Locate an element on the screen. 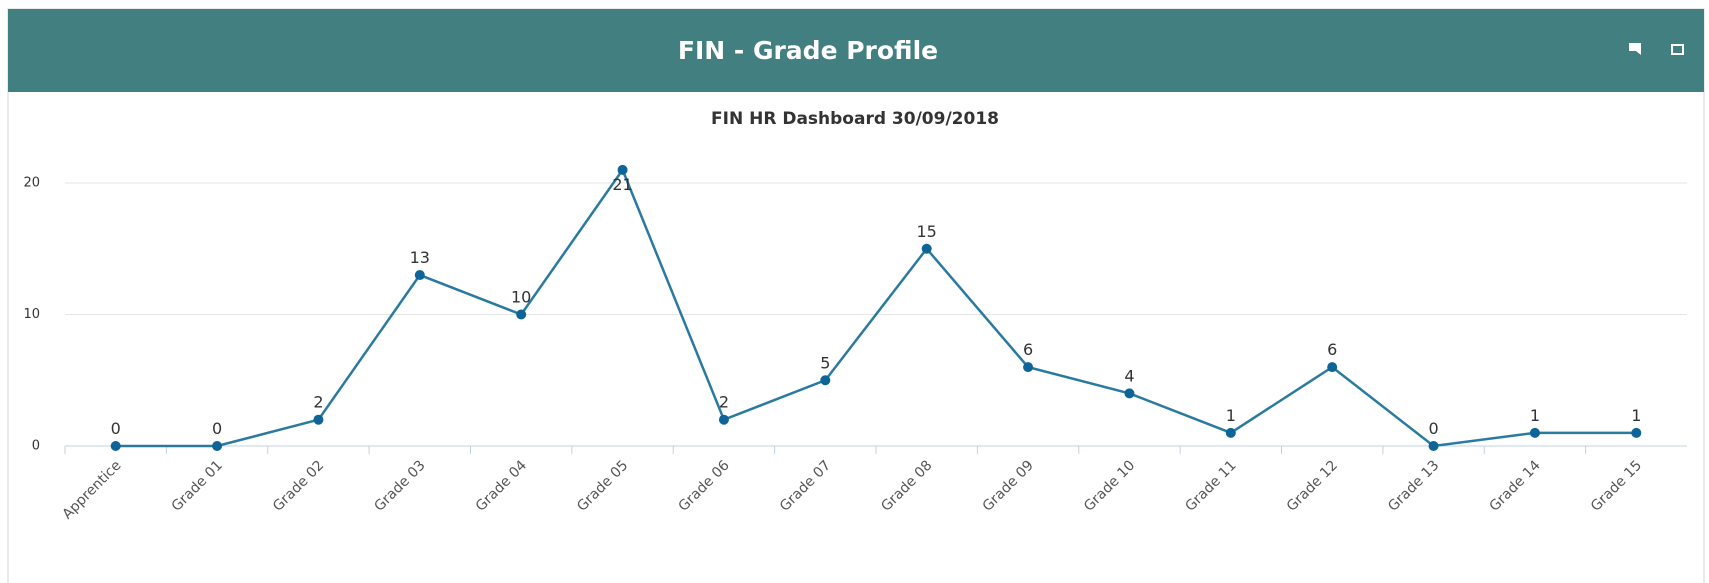 The width and height of the screenshot is (1709, 583). comment-icon is located at coordinates (1635, 49).